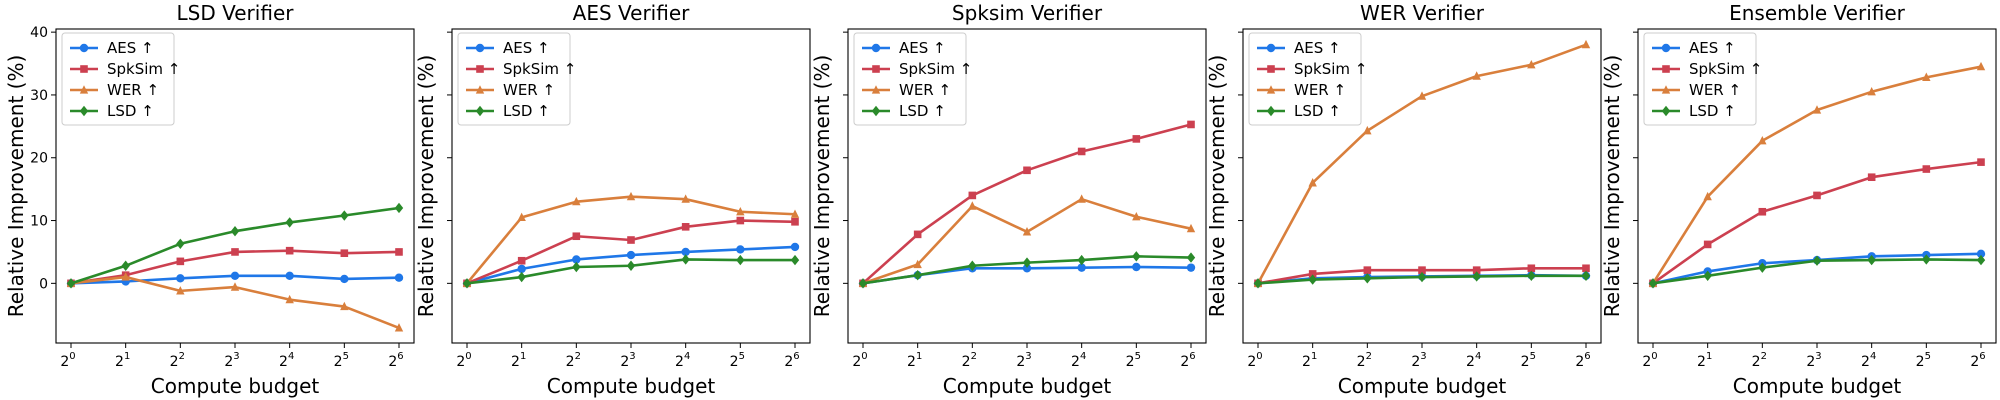 This screenshot has width=2000, height=400. What do you see at coordinates (16, 186) in the screenshot?
I see `y-axis-label: Relative Improvement (%)` at bounding box center [16, 186].